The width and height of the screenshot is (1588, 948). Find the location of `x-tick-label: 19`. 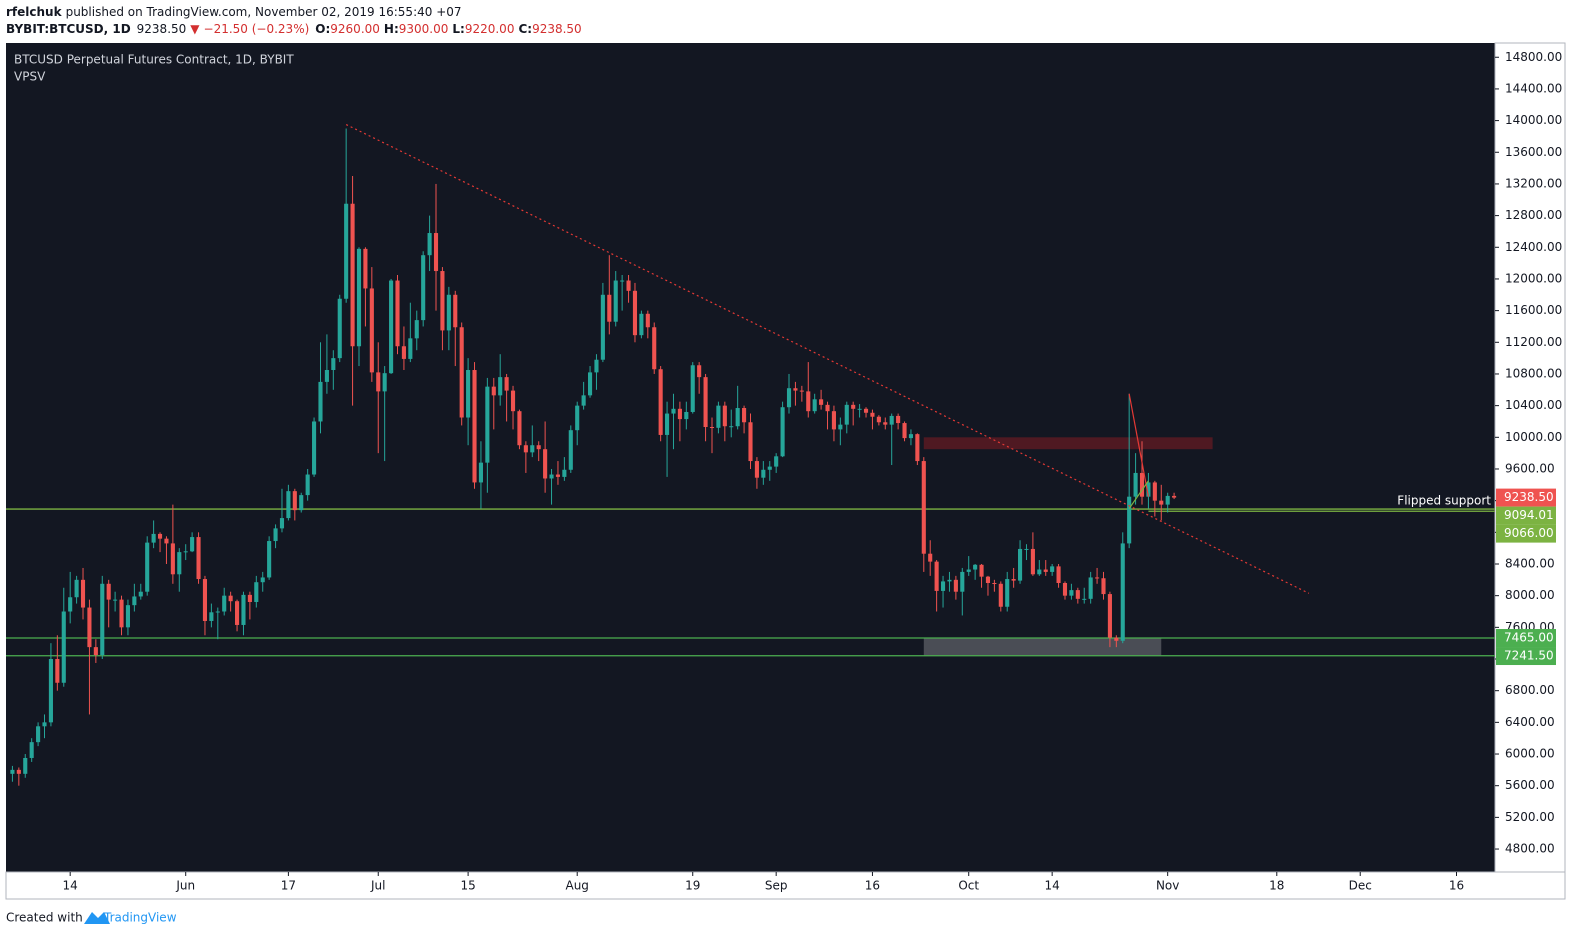

x-tick-label: 19 is located at coordinates (692, 886).